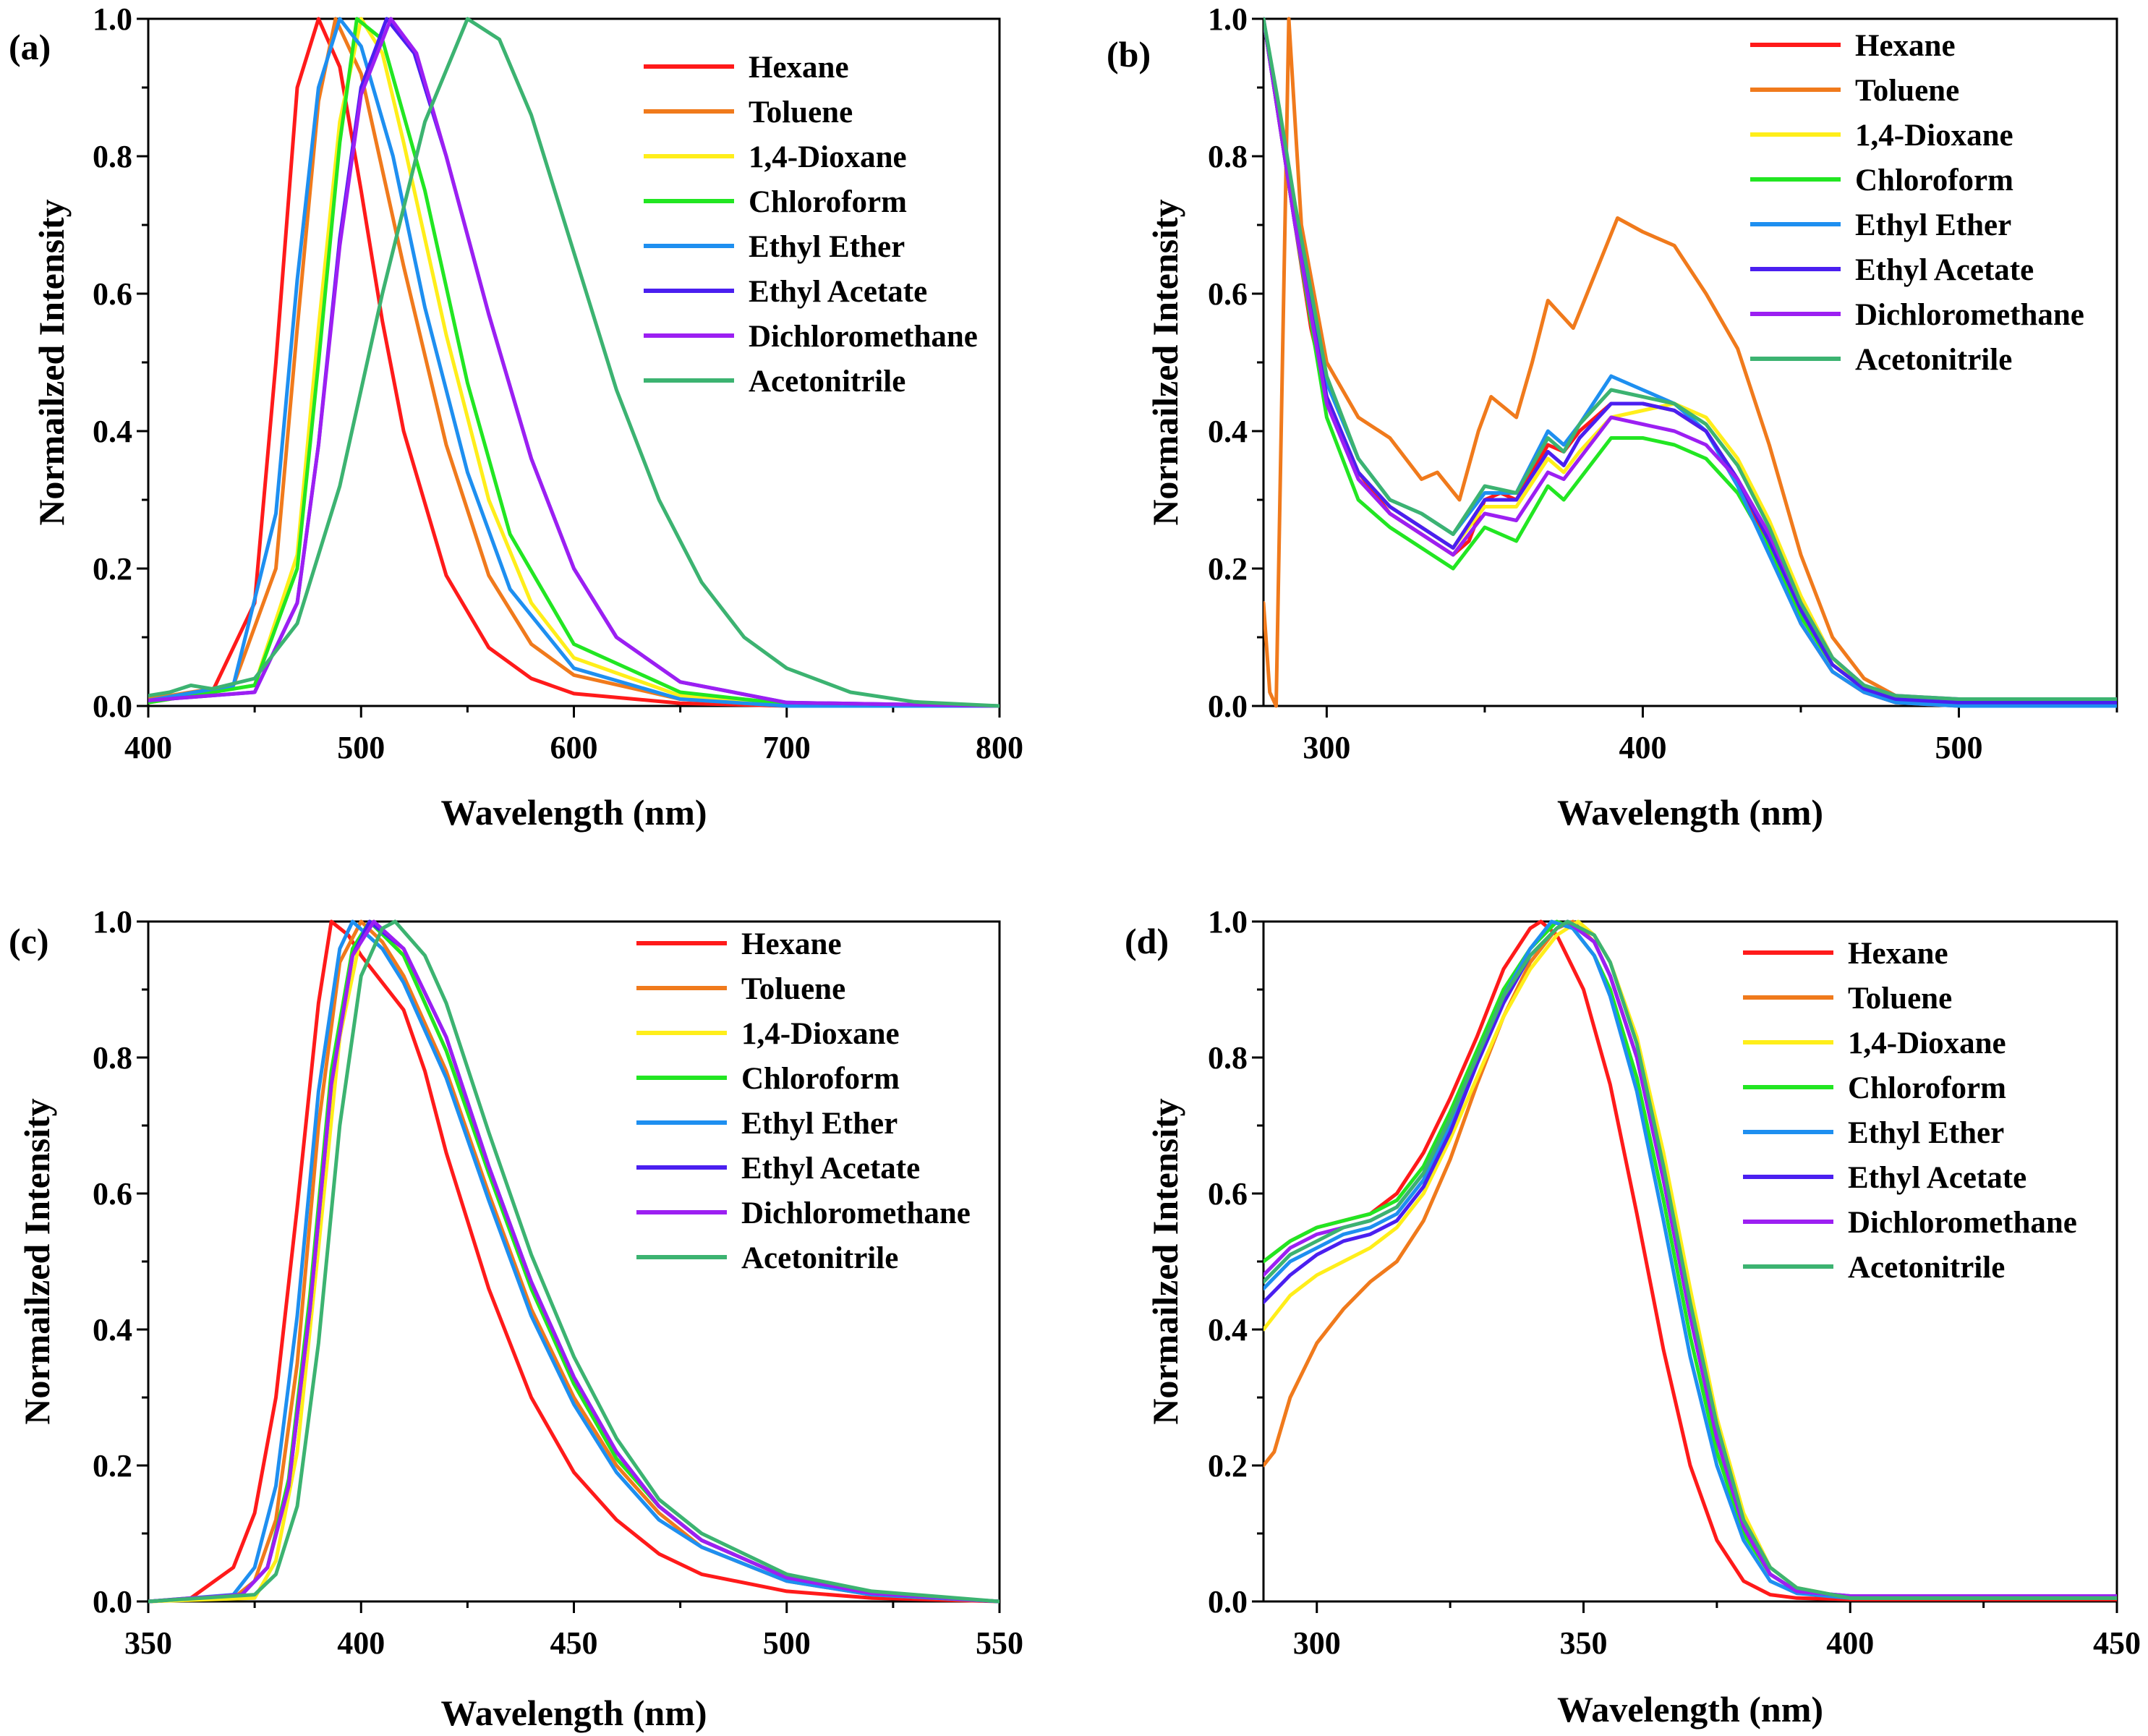 Image resolution: width=2148 pixels, height=1736 pixels. I want to click on x-tick-label: 600, so click(574, 748).